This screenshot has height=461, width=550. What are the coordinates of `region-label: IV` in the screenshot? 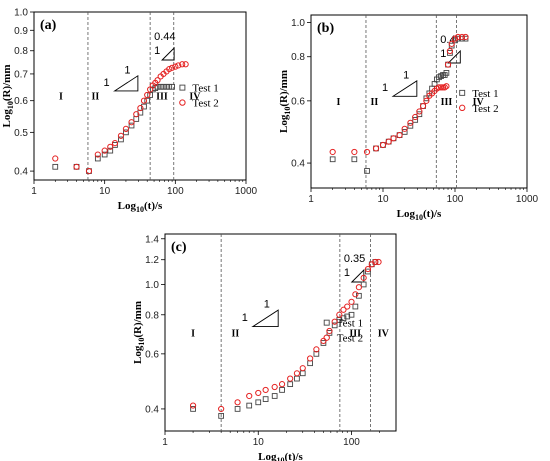 It's located at (479, 102).